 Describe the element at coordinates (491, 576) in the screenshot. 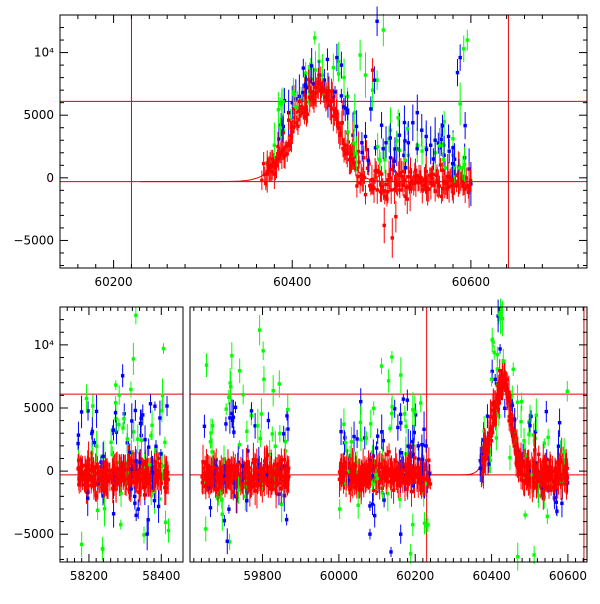

I see `x-tick-label: 60400` at that location.